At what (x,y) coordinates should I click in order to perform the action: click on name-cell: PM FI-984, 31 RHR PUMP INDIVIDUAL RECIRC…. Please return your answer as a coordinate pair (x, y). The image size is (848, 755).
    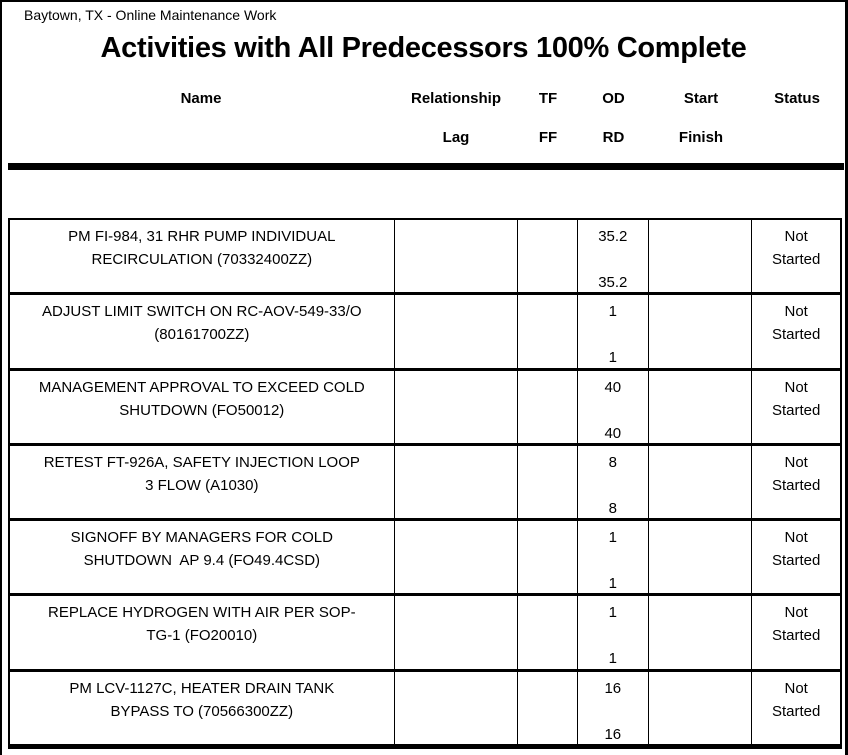
    Looking at the image, I should click on (202, 256).